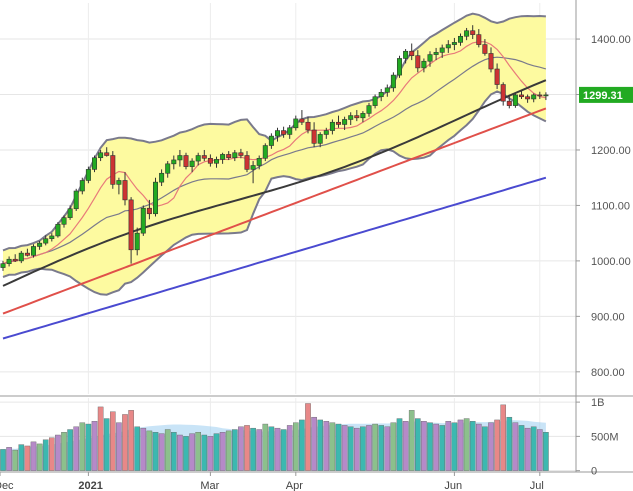  I want to click on price-tick-label: 900.00, so click(608, 317).